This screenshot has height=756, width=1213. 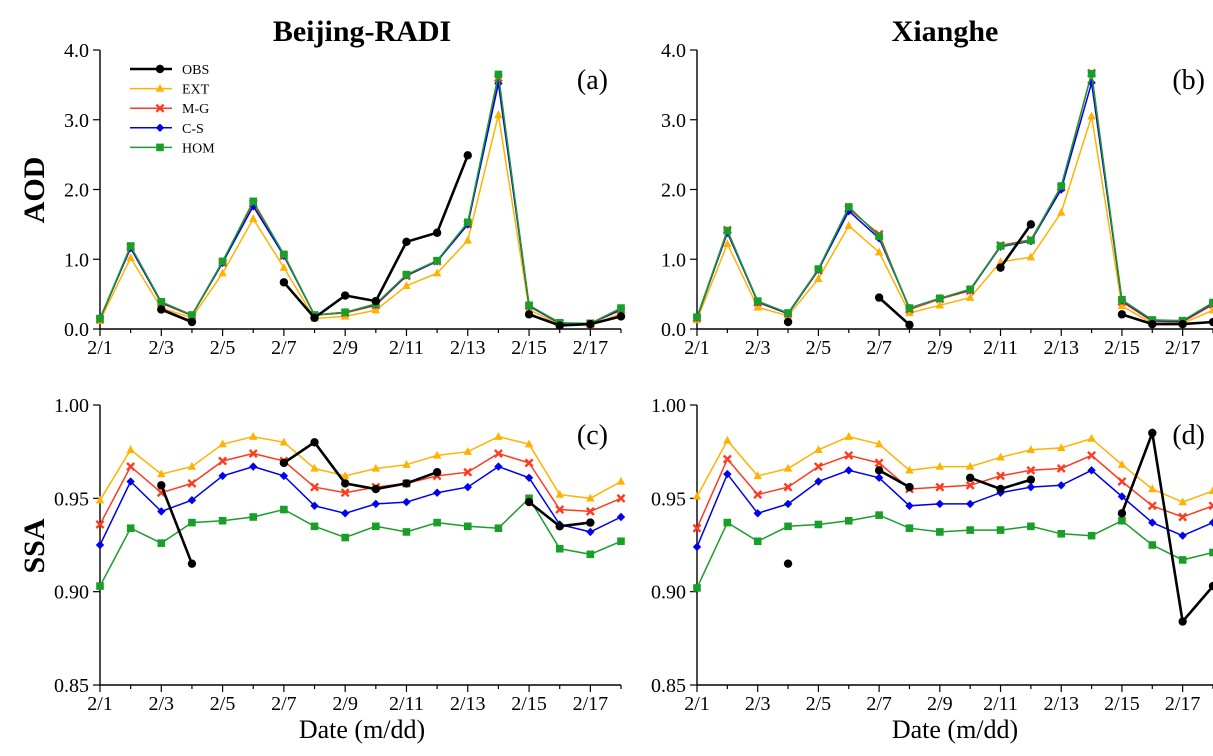 I want to click on x-tick-label: 2/17, so click(x=1183, y=348).